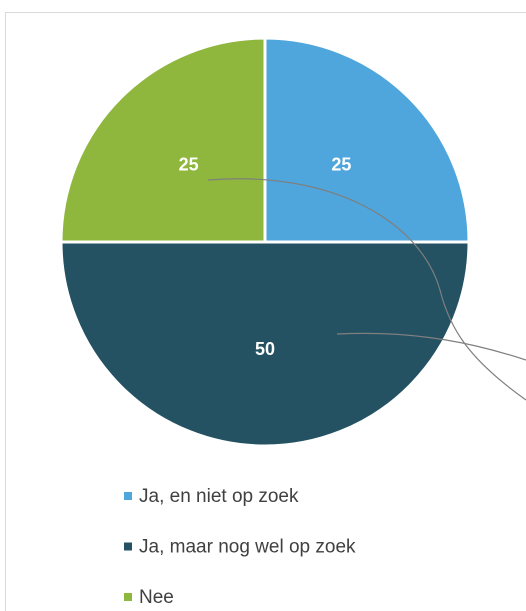 The width and height of the screenshot is (526, 611). Describe the element at coordinates (156, 597) in the screenshot. I see `legend-label: Nee` at that location.